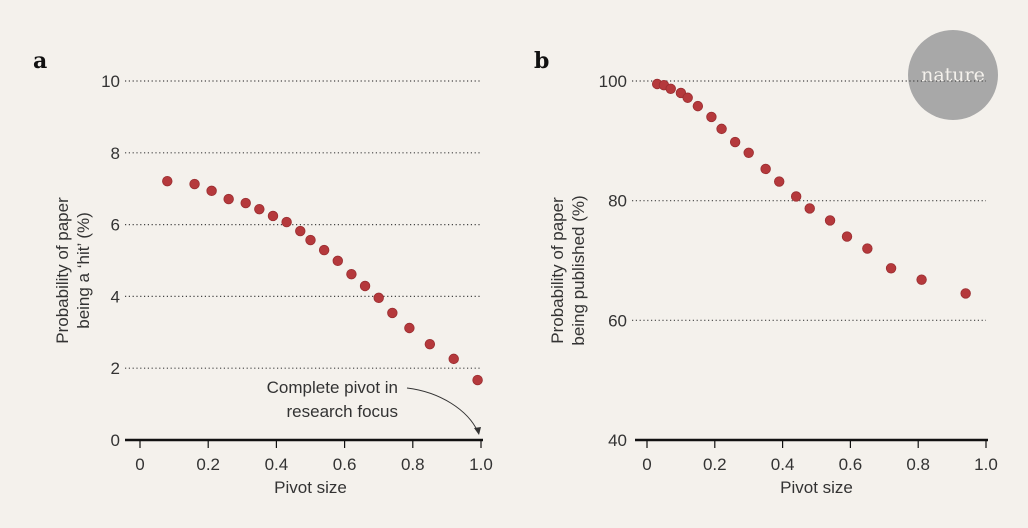 This screenshot has width=1028, height=528. Describe the element at coordinates (568, 270) in the screenshot. I see `y-axis-label: Probability of paper being published (%)` at that location.